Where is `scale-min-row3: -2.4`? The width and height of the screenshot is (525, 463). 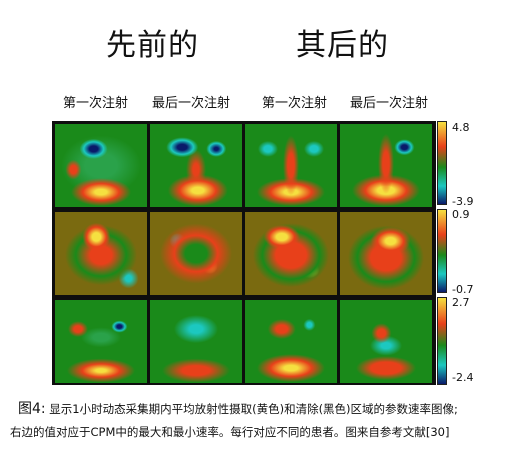 scale-min-row3: -2.4 is located at coordinates (463, 377).